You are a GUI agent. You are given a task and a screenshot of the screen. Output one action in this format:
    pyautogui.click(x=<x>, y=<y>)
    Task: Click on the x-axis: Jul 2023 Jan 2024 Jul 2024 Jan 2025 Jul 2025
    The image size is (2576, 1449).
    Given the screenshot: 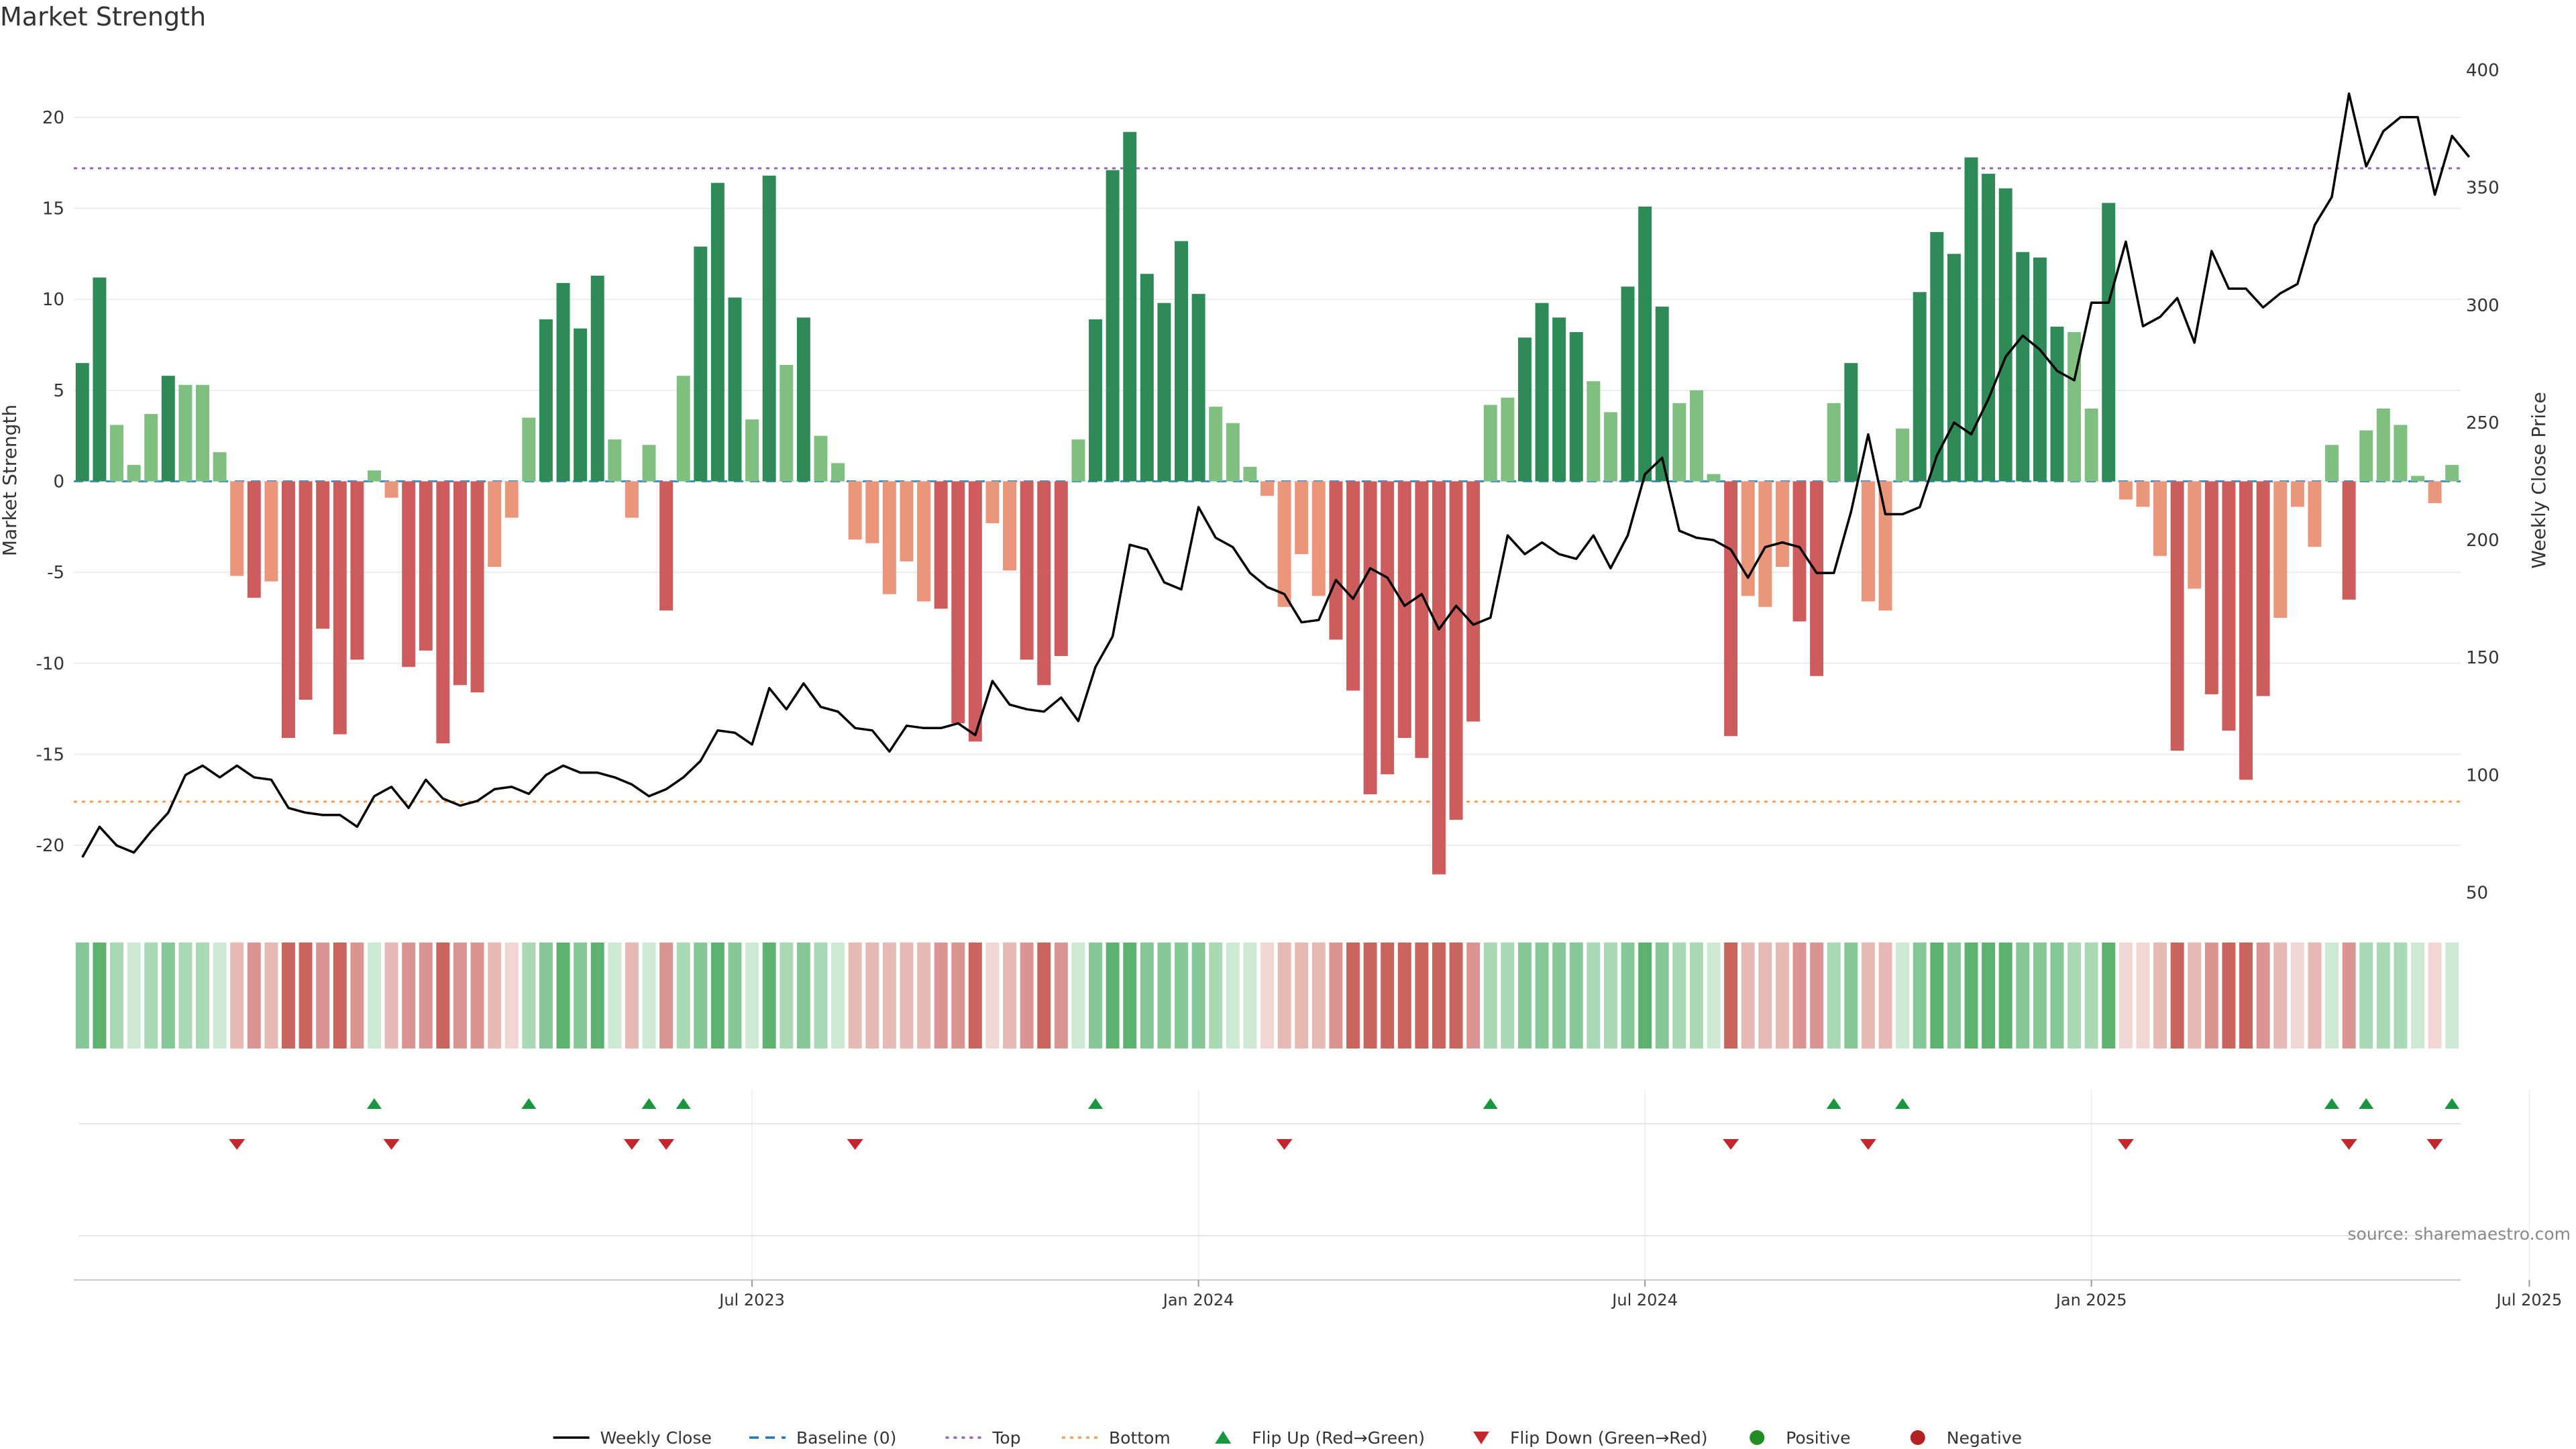 What is the action you would take?
    pyautogui.click(x=1318, y=1294)
    